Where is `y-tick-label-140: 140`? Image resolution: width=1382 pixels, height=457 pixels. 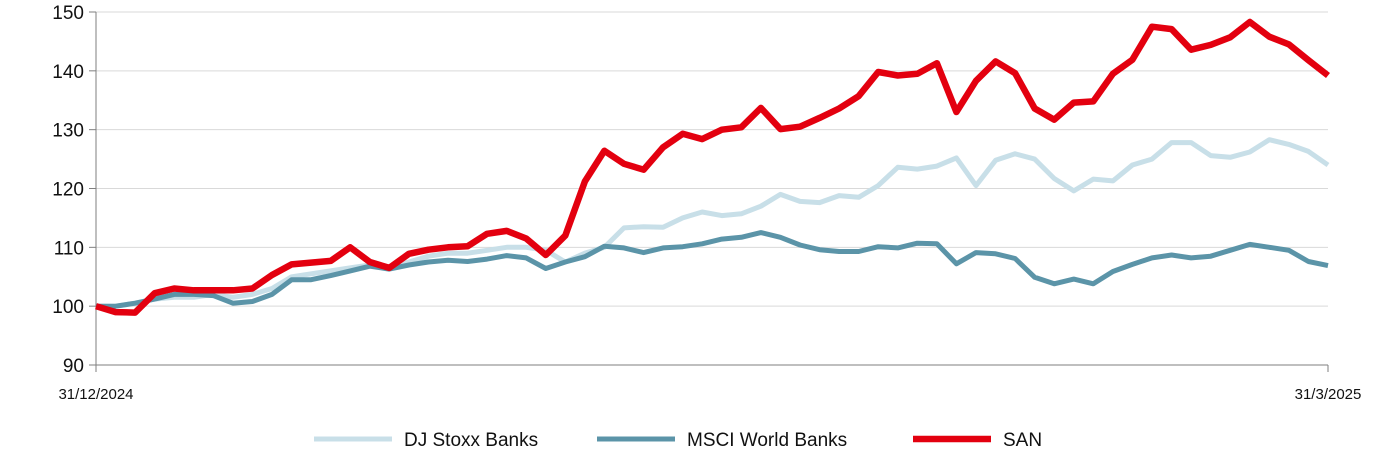 y-tick-label-140: 140 is located at coordinates (68, 72).